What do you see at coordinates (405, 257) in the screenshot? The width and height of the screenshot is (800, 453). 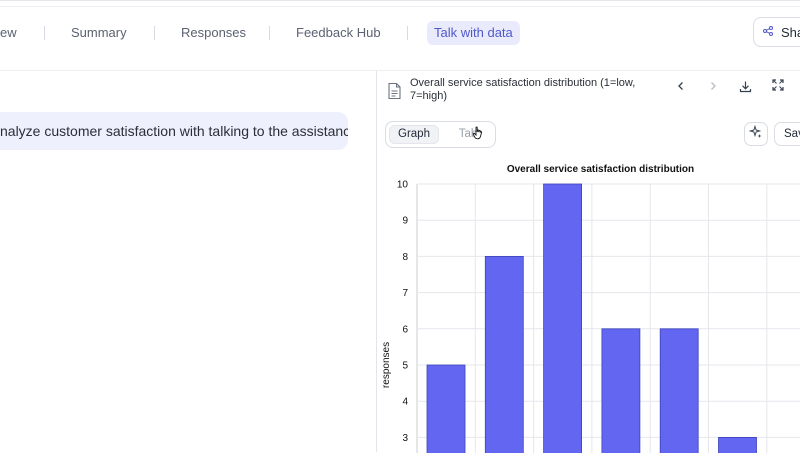 I see `y-tick-label: 8` at bounding box center [405, 257].